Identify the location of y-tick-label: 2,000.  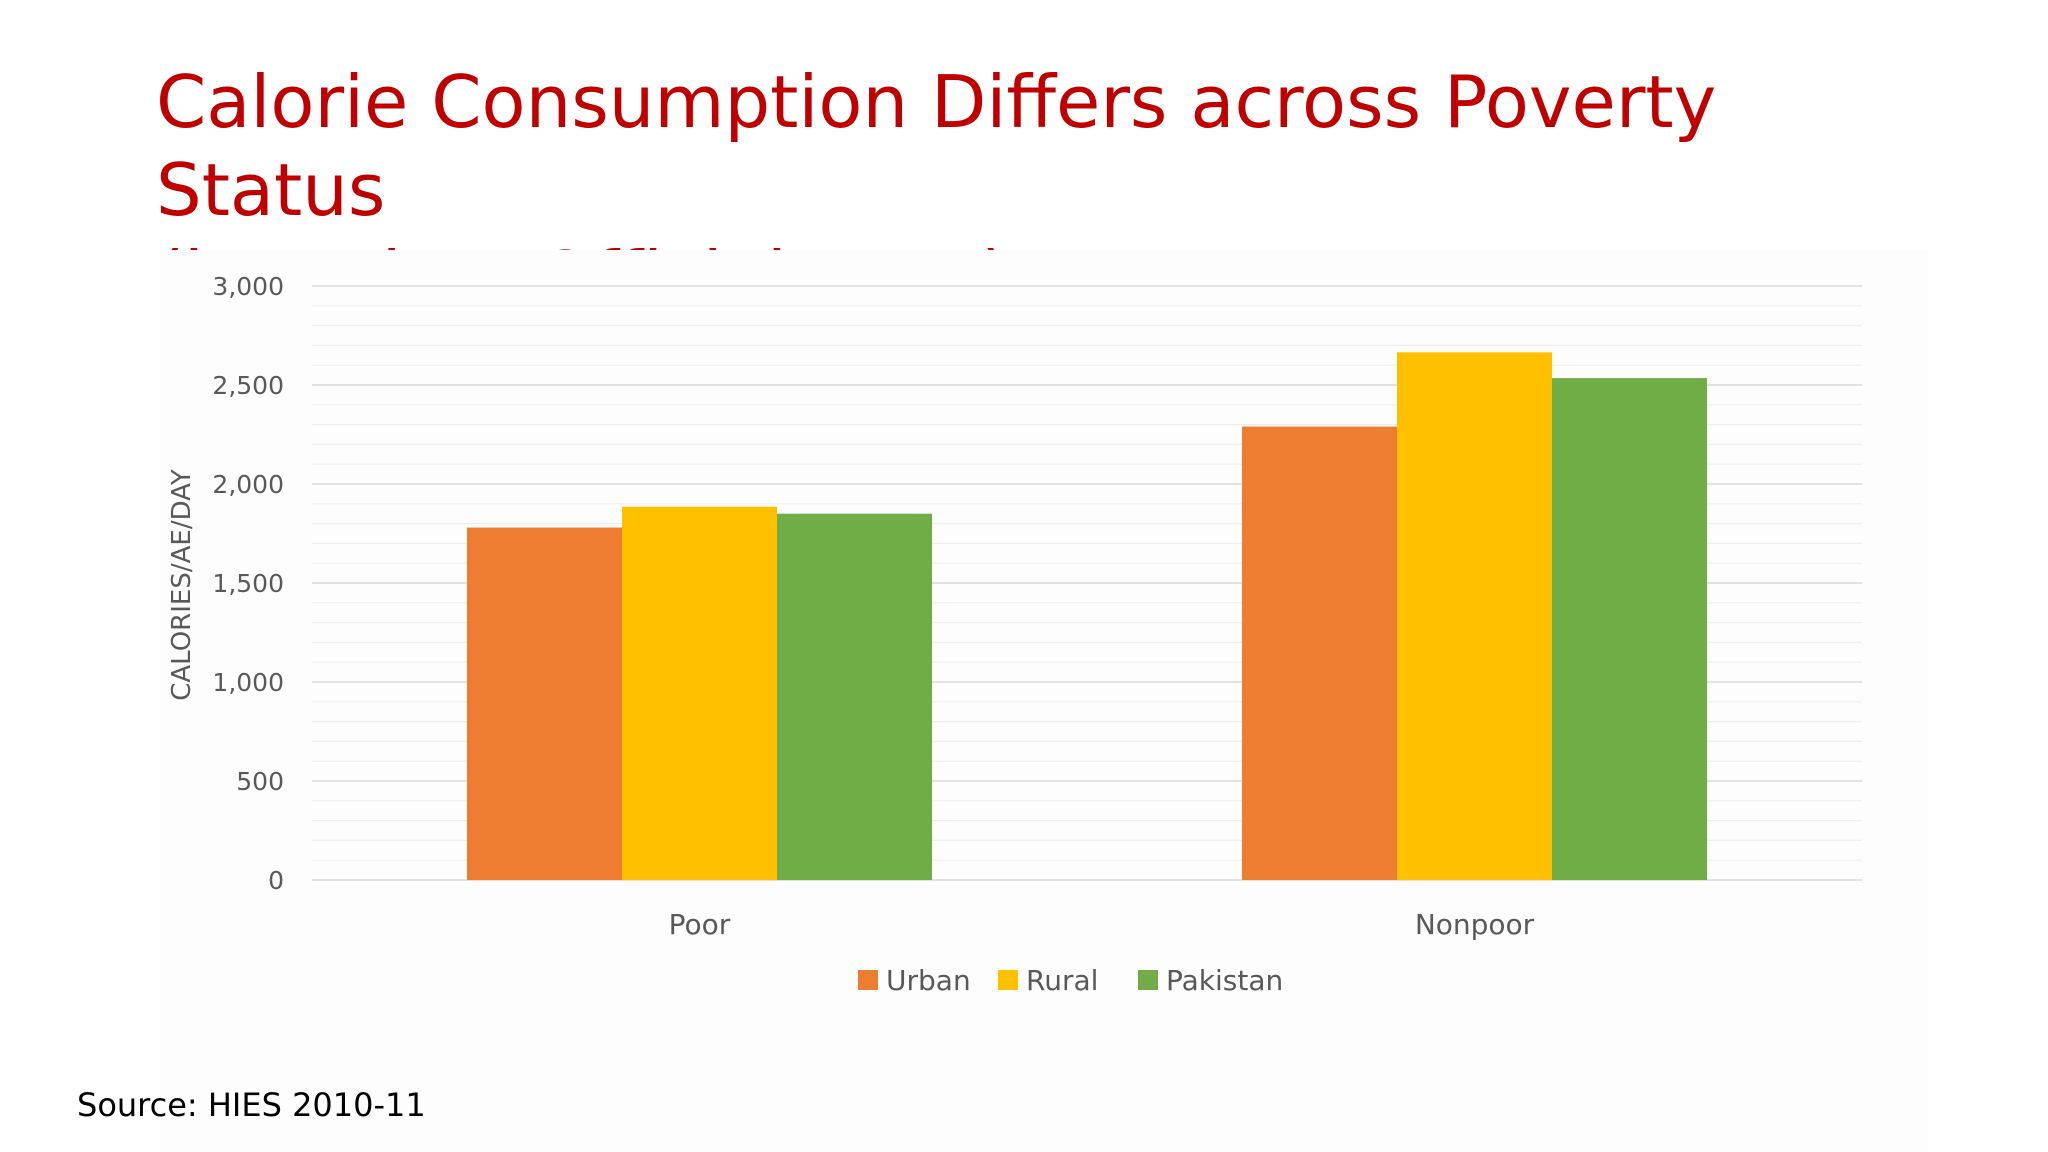
(248, 484).